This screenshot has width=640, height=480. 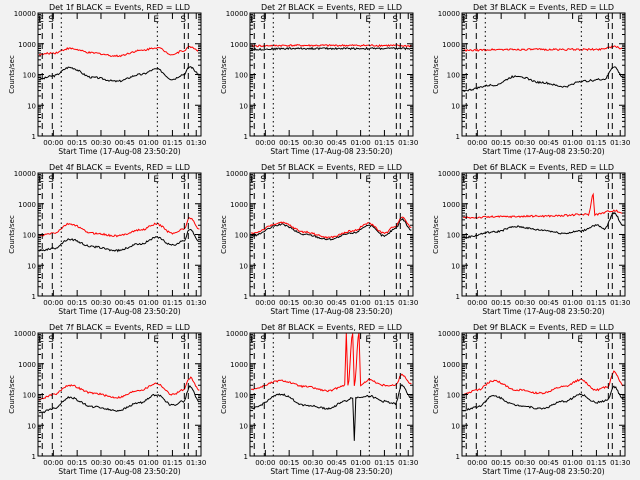 I want to click on panel-title: Det 1f BLACK = Events, RED = LLD, so click(x=119, y=7).